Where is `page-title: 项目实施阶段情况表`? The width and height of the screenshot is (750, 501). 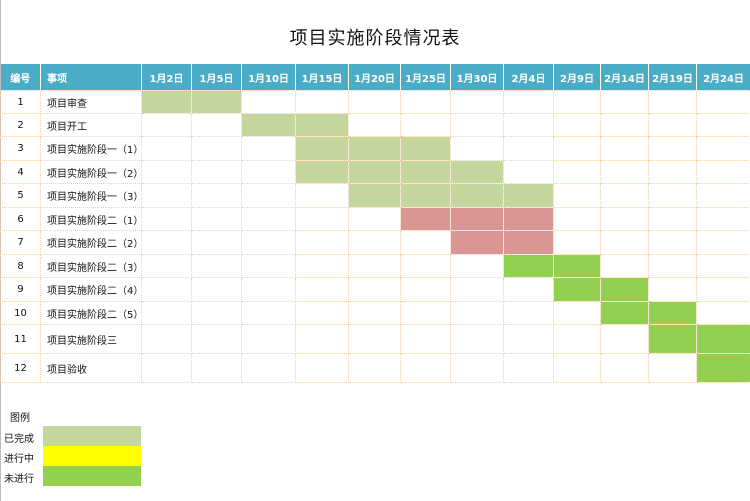 page-title: 项目实施阶段情况表 is located at coordinates (375, 38).